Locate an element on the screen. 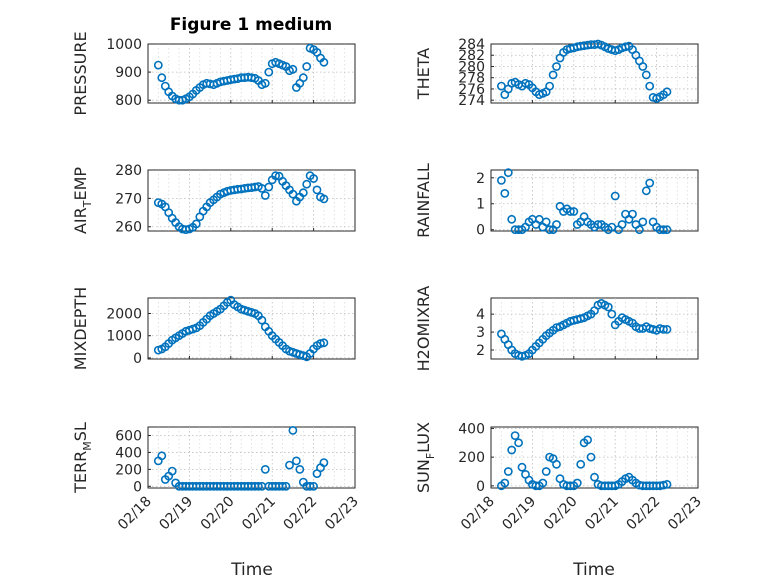 Image resolution: width=778 pixels, height=583 pixels. x-tick-label: 02/23 is located at coordinates (685, 514).